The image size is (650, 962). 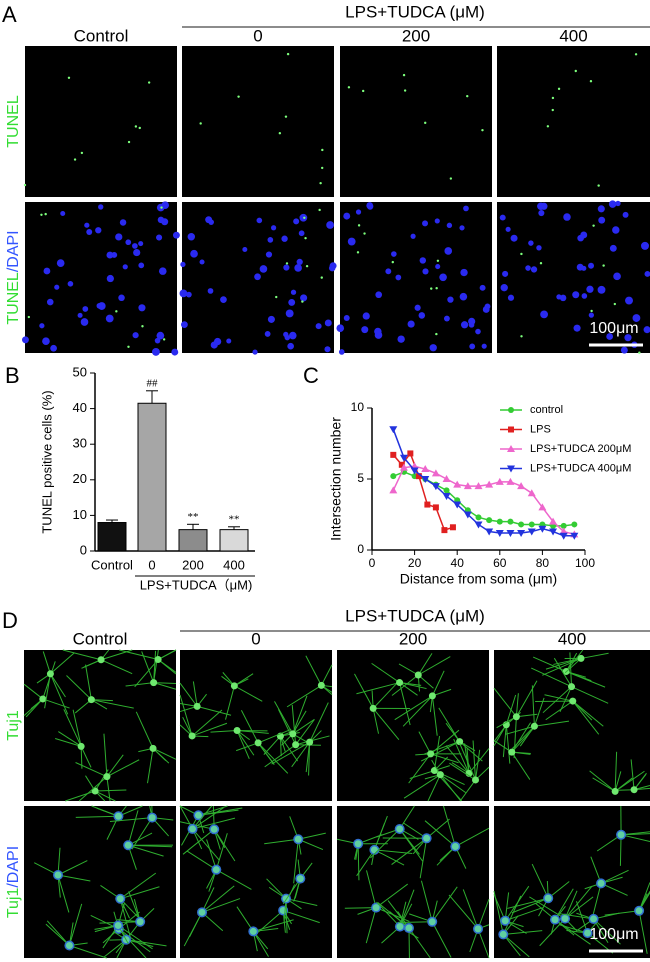 I want to click on row-label: Tuj1, so click(x=13, y=725).